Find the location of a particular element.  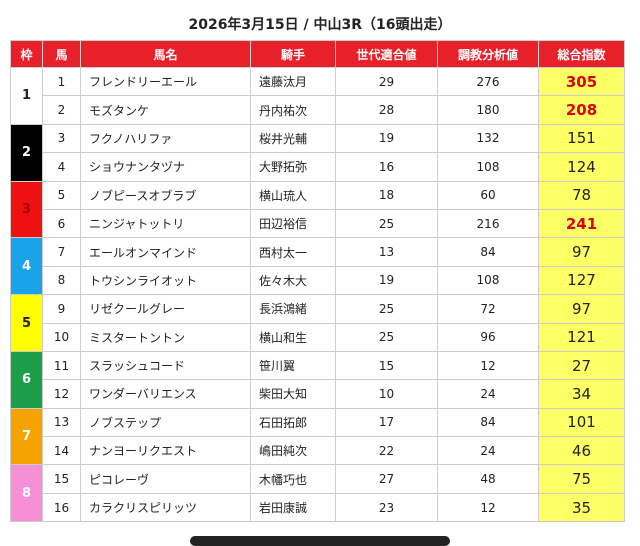

horse-name: フクノハリファ is located at coordinates (165, 138).